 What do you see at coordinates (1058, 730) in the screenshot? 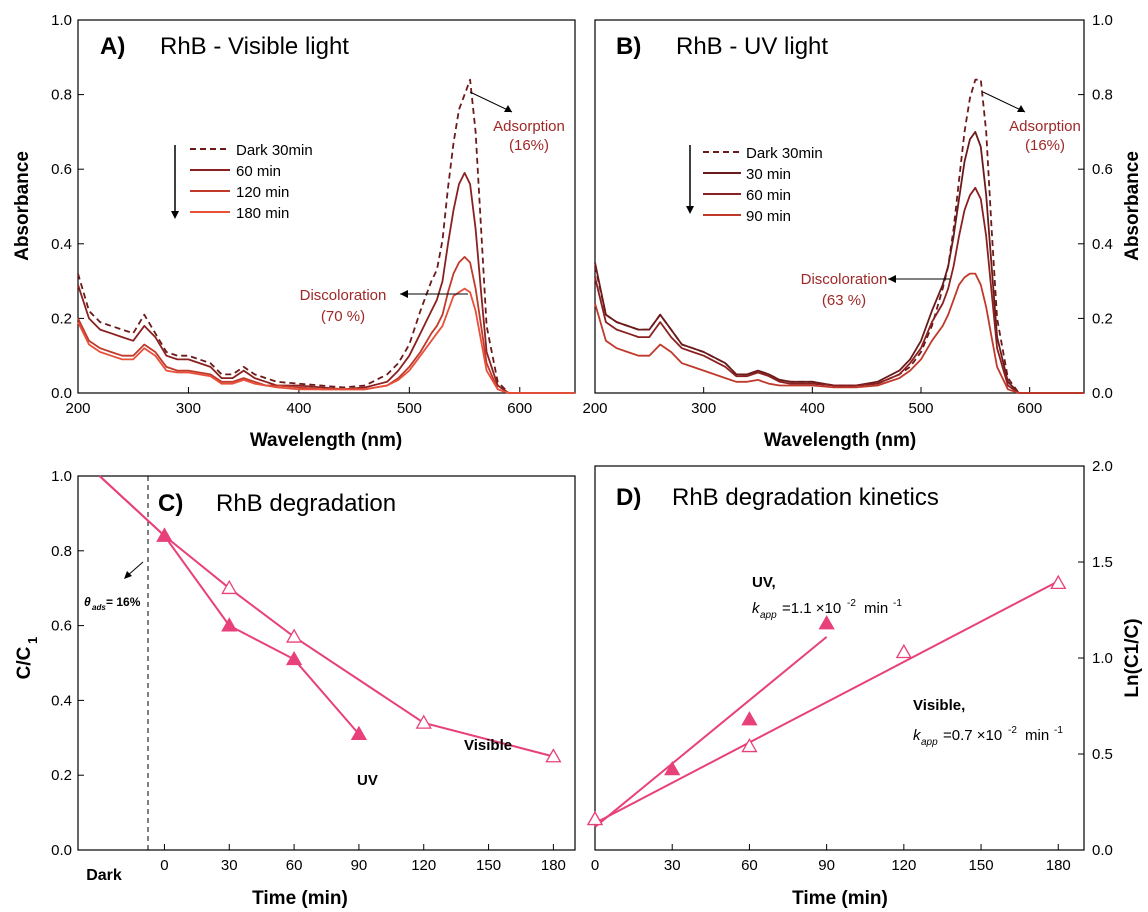
I see `d-vis-unit-exp: -1` at bounding box center [1058, 730].